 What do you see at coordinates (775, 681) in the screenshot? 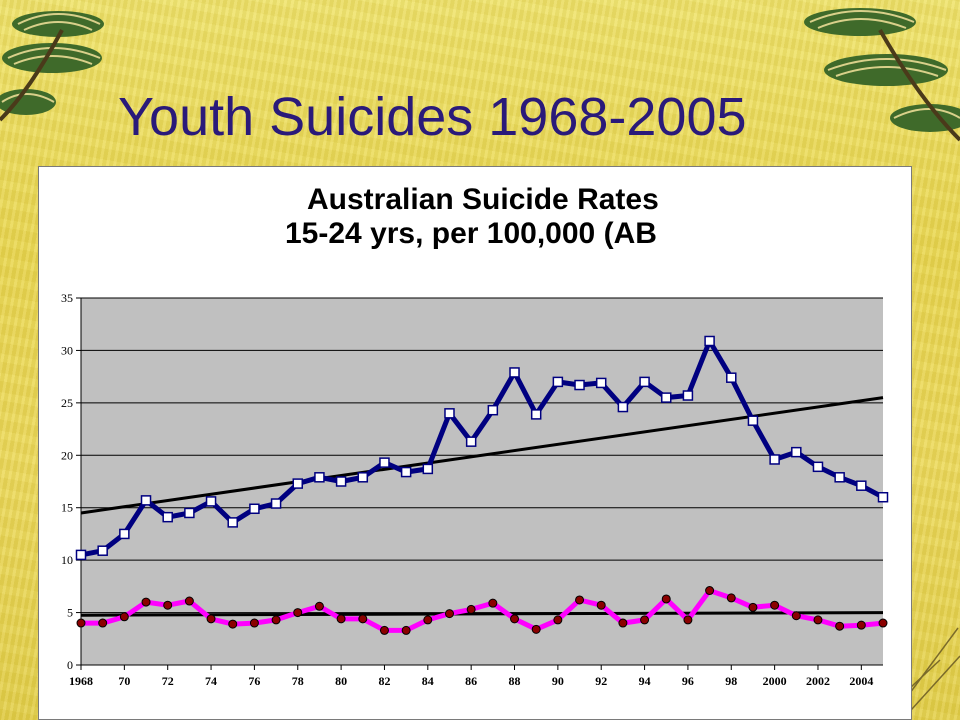
I see `x-tick-label: 2000` at bounding box center [775, 681].